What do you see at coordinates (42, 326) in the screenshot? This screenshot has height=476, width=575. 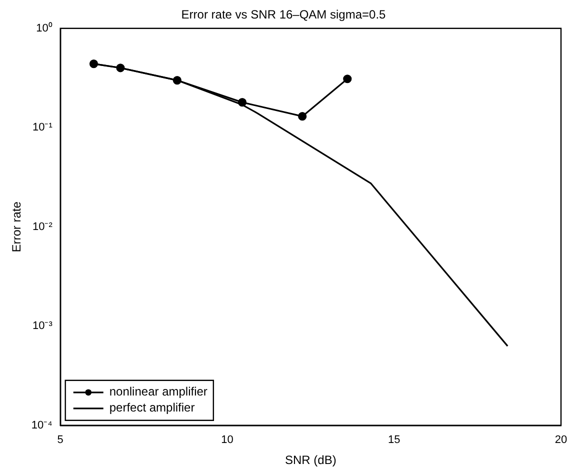 I see `y-tick-label: 10⁻³` at bounding box center [42, 326].